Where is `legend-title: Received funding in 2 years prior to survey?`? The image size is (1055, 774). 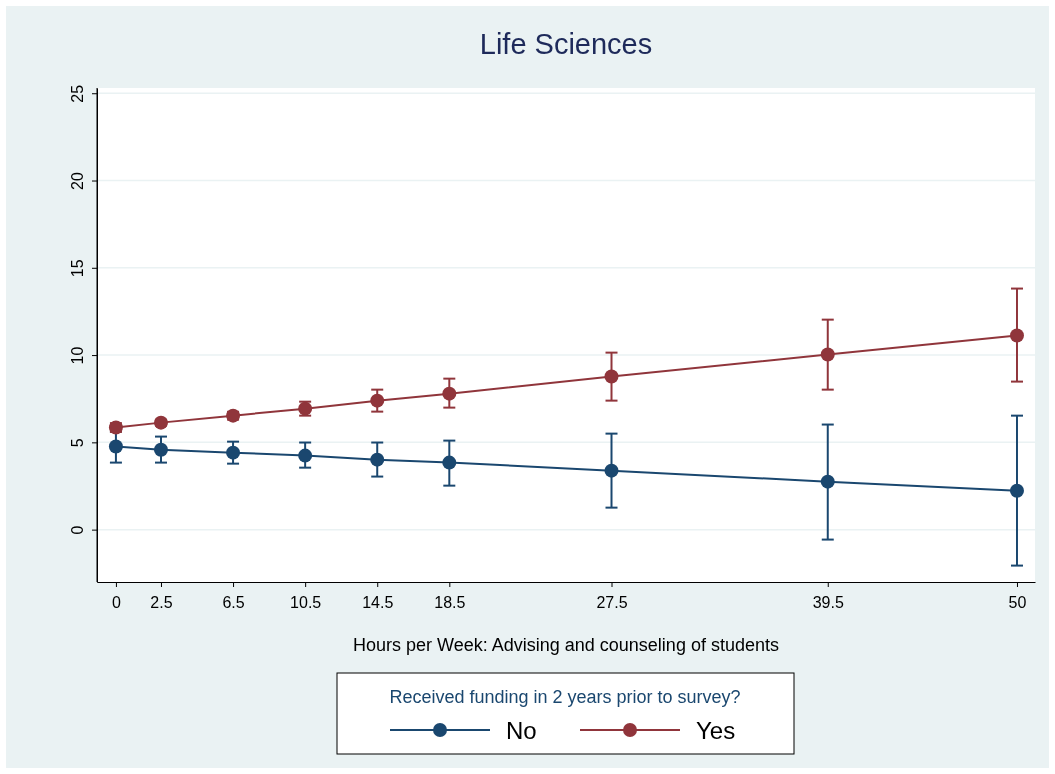
legend-title: Received funding in 2 years prior to survey? is located at coordinates (565, 697).